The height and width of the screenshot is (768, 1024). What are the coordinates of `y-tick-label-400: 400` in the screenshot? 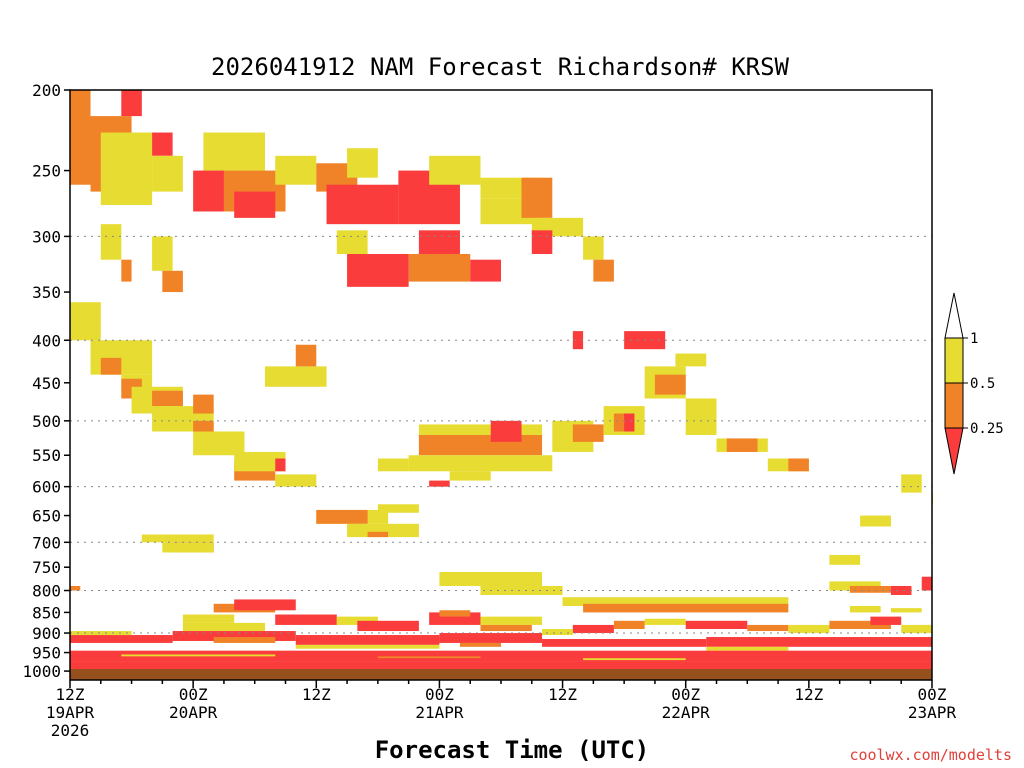 It's located at (46, 340).